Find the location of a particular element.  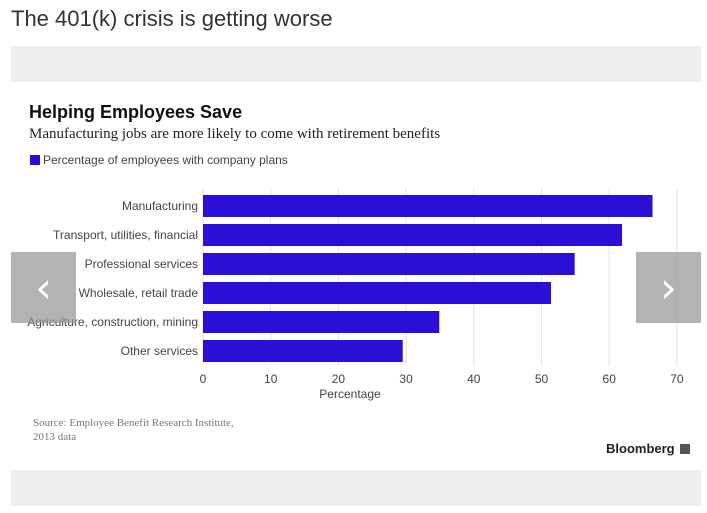

x-tick-label: 20 is located at coordinates (339, 379).